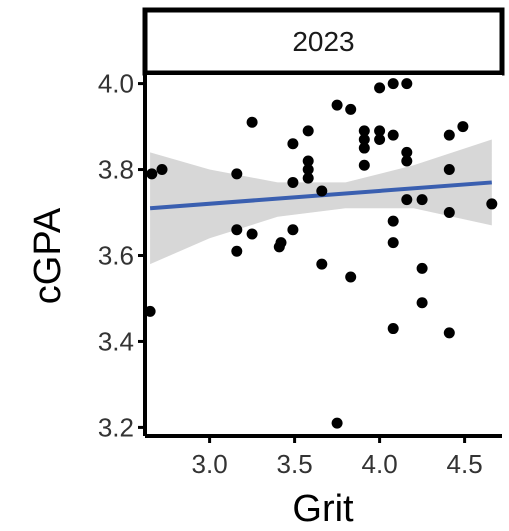 Image resolution: width=509 pixels, height=531 pixels. What do you see at coordinates (323, 509) in the screenshot?
I see `x-axis-title: Grit` at bounding box center [323, 509].